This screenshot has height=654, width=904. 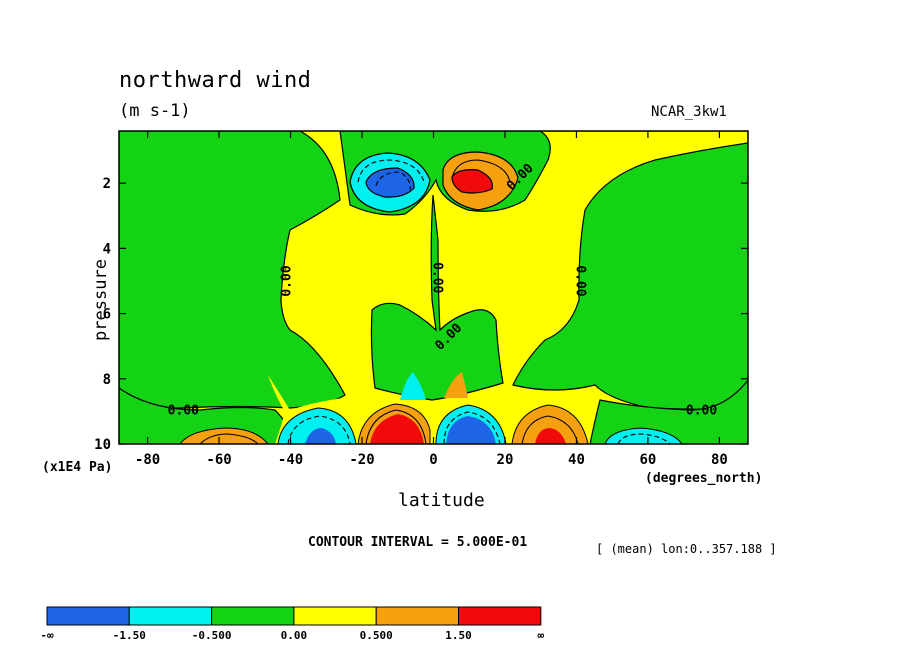 I want to click on field-orange-mid, so click(x=456, y=385).